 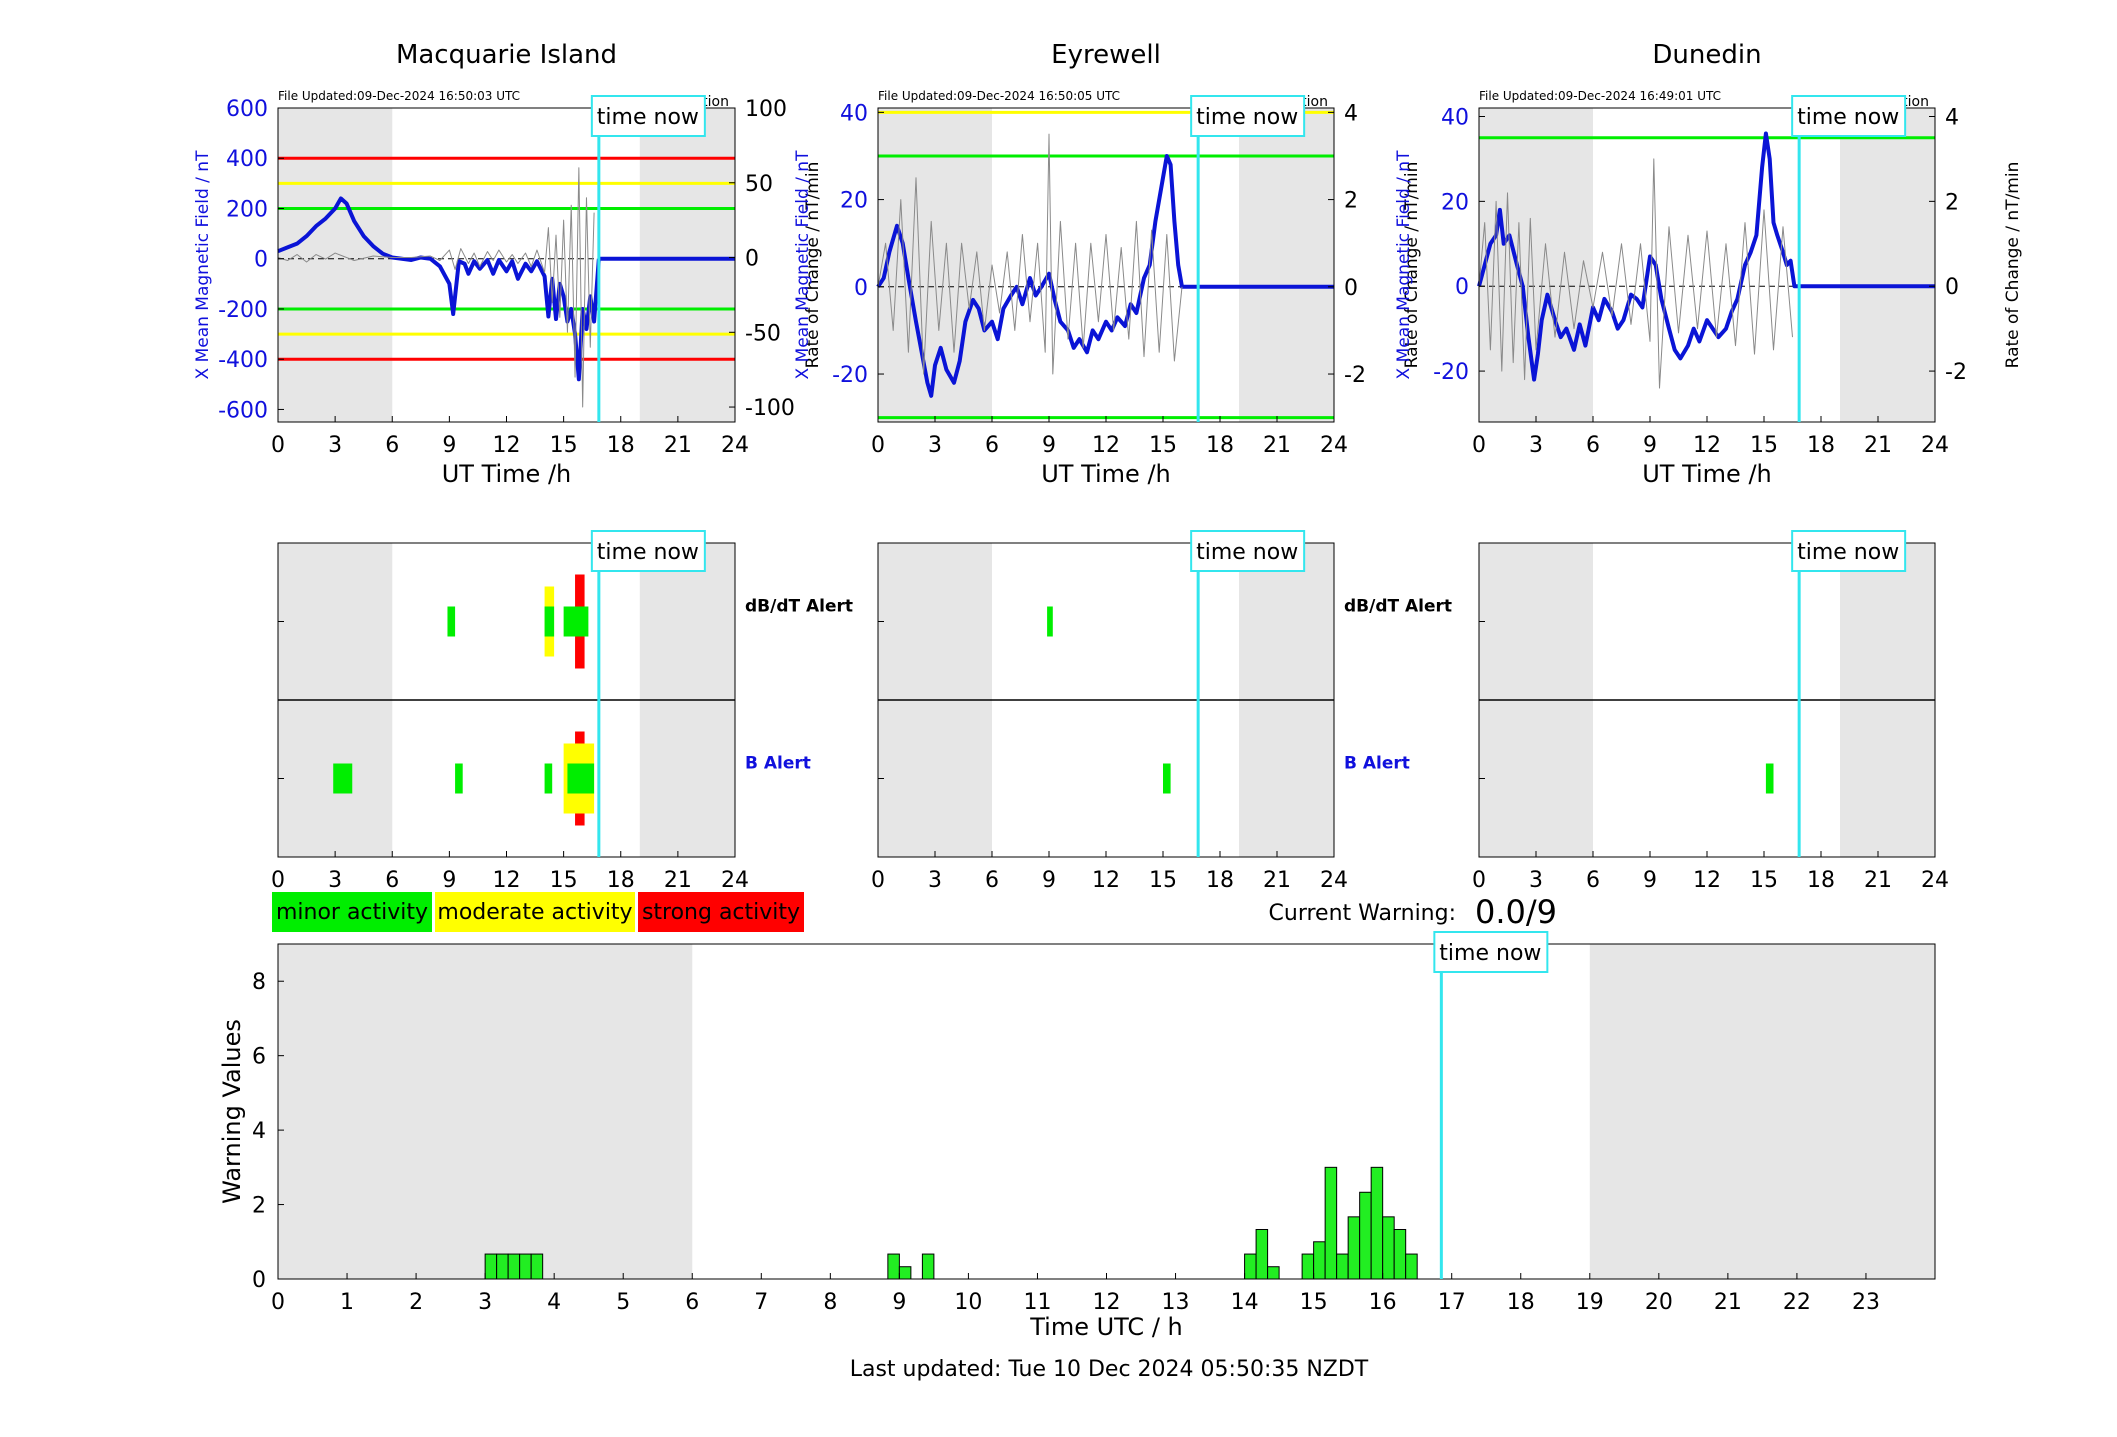 What do you see at coordinates (259, 982) in the screenshot?
I see `warning-chart-ytick-label: 8` at bounding box center [259, 982].